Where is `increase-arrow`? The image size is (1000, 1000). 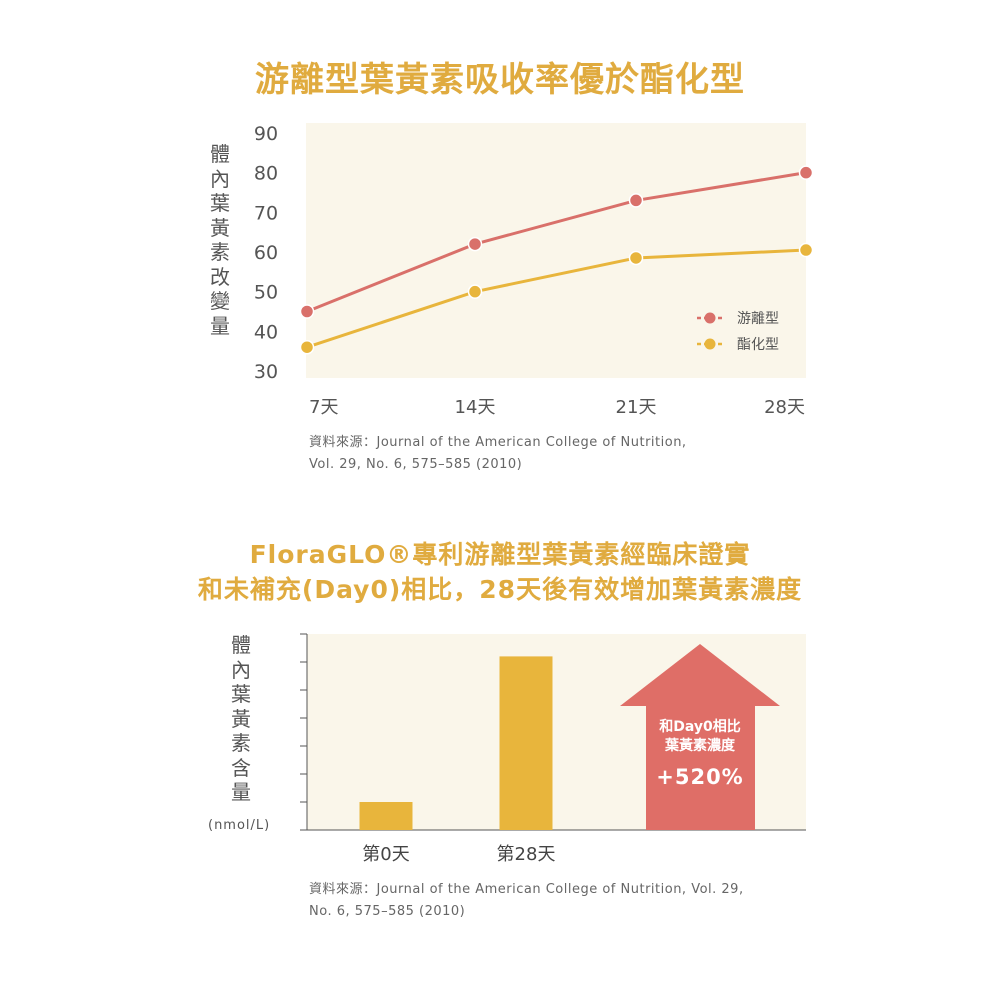 increase-arrow is located at coordinates (700, 737).